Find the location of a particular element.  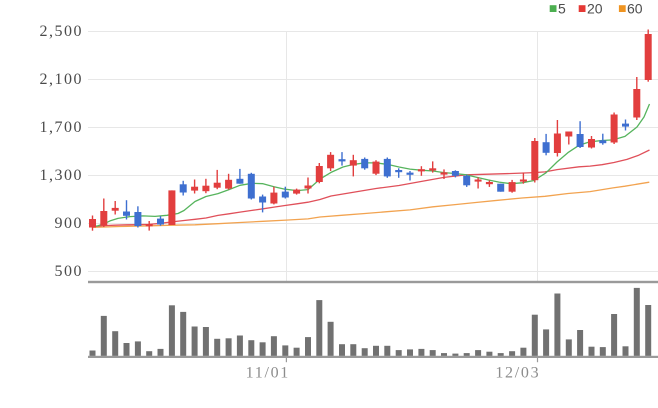

svg-text: 900 is located at coordinates (69, 223).